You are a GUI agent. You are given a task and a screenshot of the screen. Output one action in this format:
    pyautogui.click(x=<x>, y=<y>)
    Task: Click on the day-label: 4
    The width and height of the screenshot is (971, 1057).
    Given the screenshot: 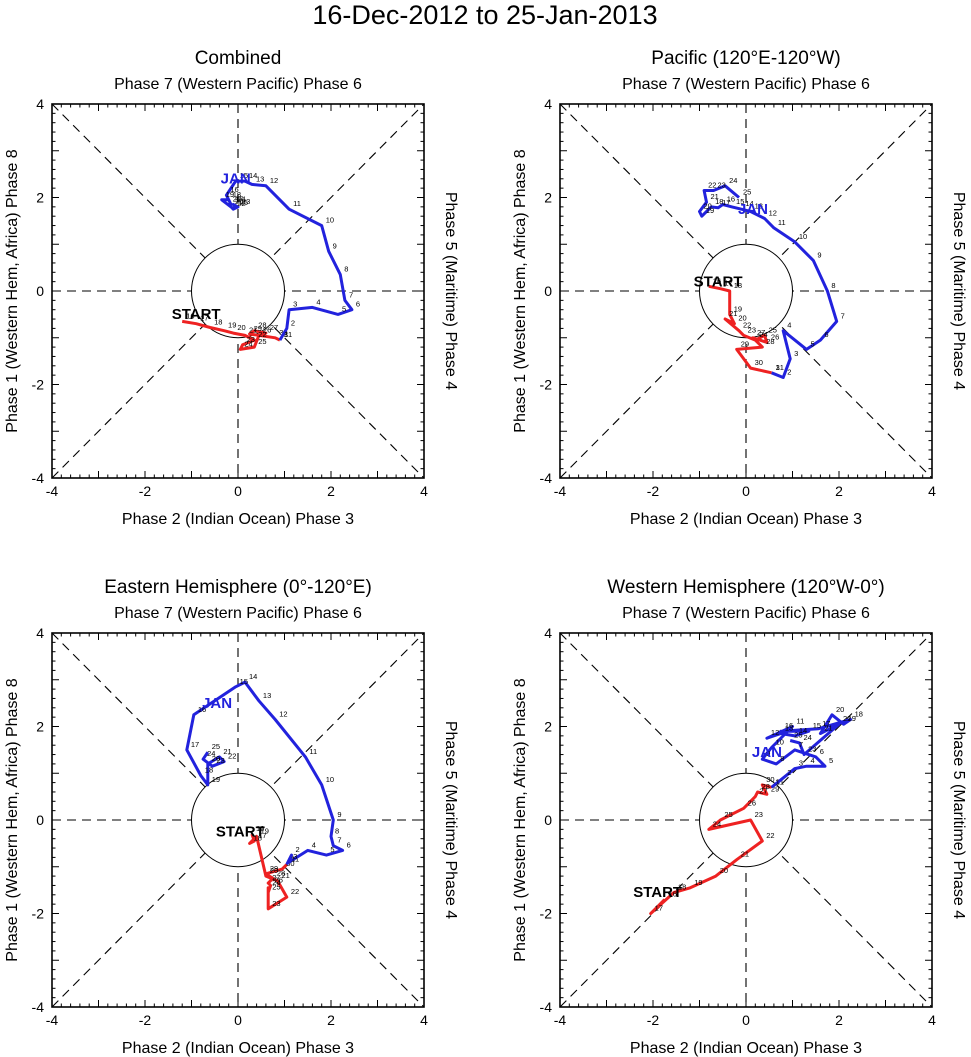 What is the action you would take?
    pyautogui.click(x=318, y=301)
    